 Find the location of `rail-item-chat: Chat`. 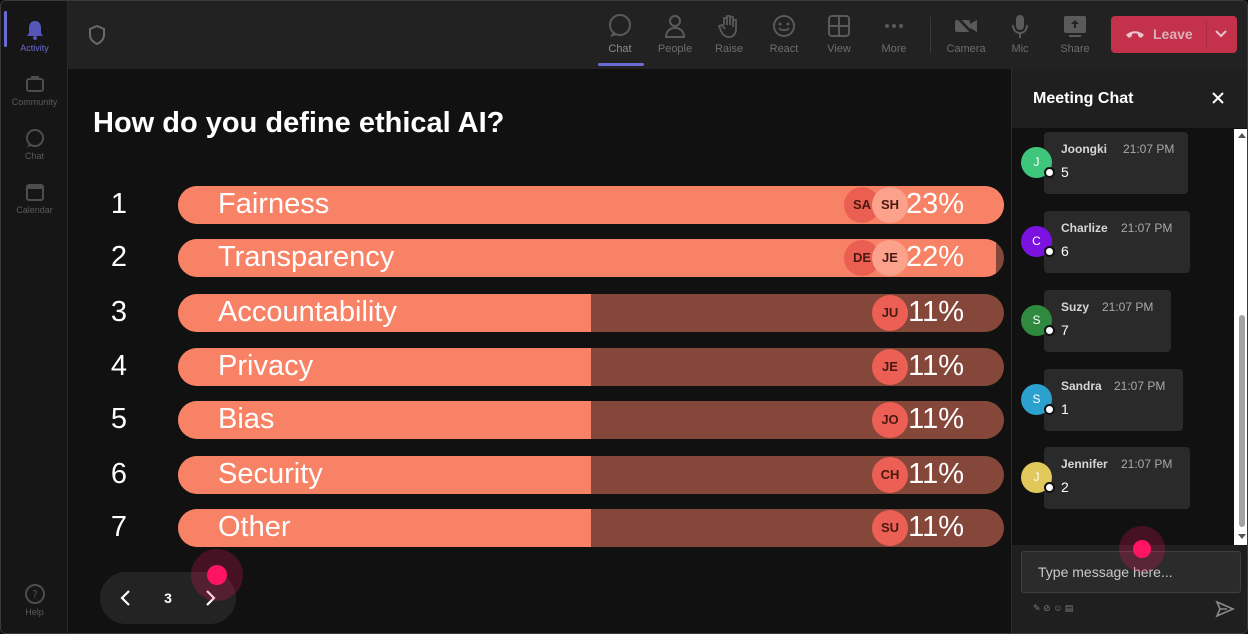

rail-item-chat: Chat is located at coordinates (34, 145).